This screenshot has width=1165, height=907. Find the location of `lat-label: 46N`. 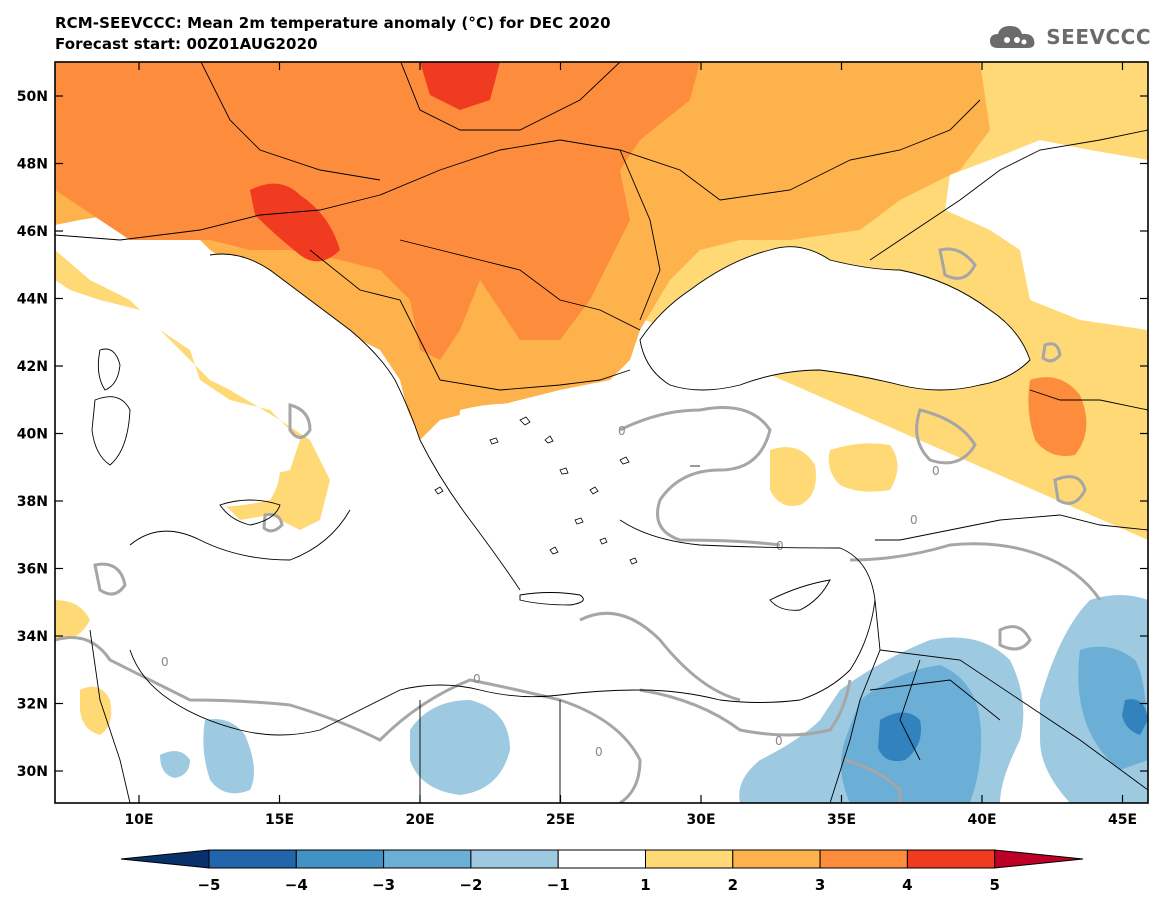

lat-label: 46N is located at coordinates (32, 232).